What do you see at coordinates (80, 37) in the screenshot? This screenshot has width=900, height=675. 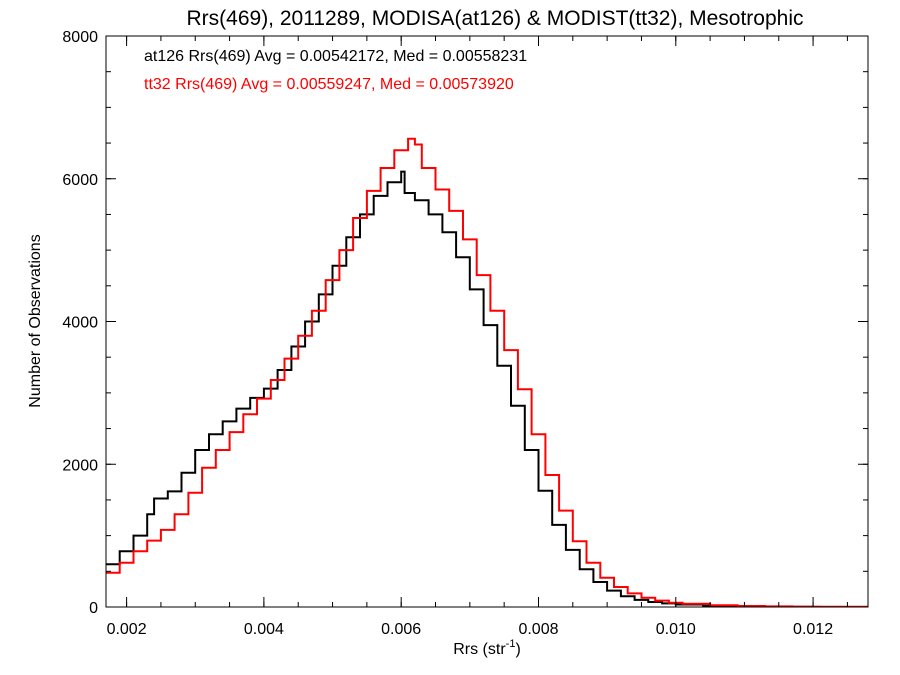 I see `y-tick-label: 8000` at bounding box center [80, 37].